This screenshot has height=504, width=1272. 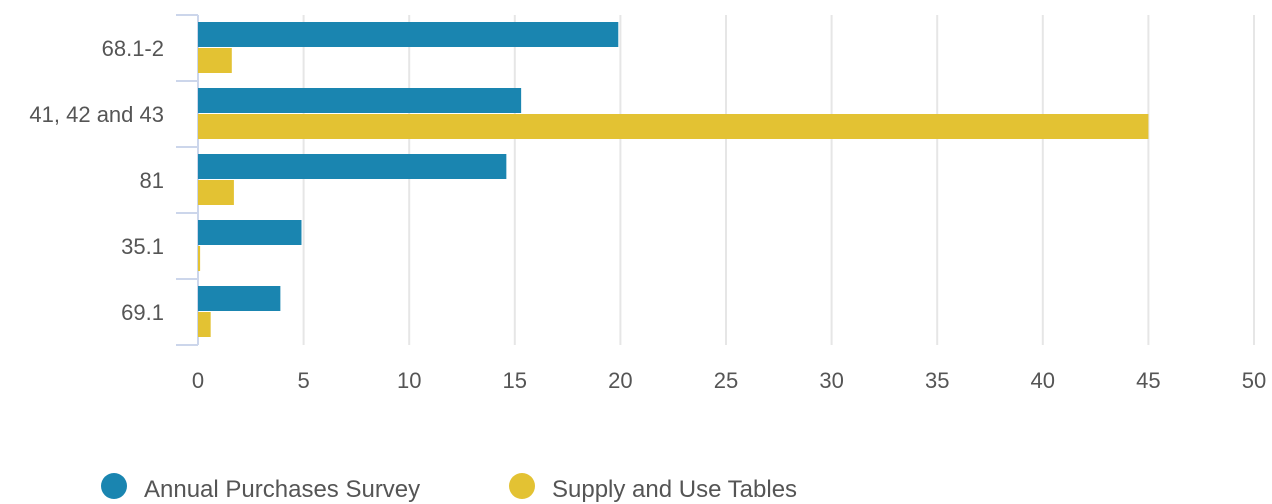 What do you see at coordinates (96, 114) in the screenshot?
I see `category-label: 41, 42 and 43` at bounding box center [96, 114].